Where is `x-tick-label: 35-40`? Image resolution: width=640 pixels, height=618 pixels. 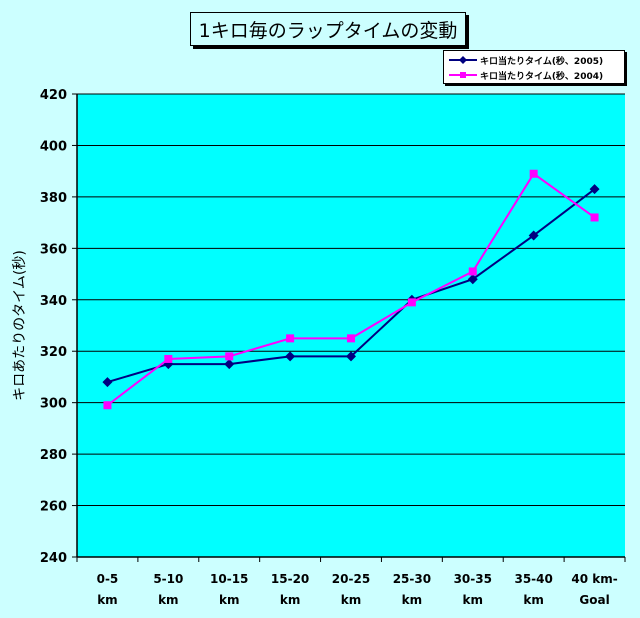
x-tick-label: 35-40 is located at coordinates (533, 579).